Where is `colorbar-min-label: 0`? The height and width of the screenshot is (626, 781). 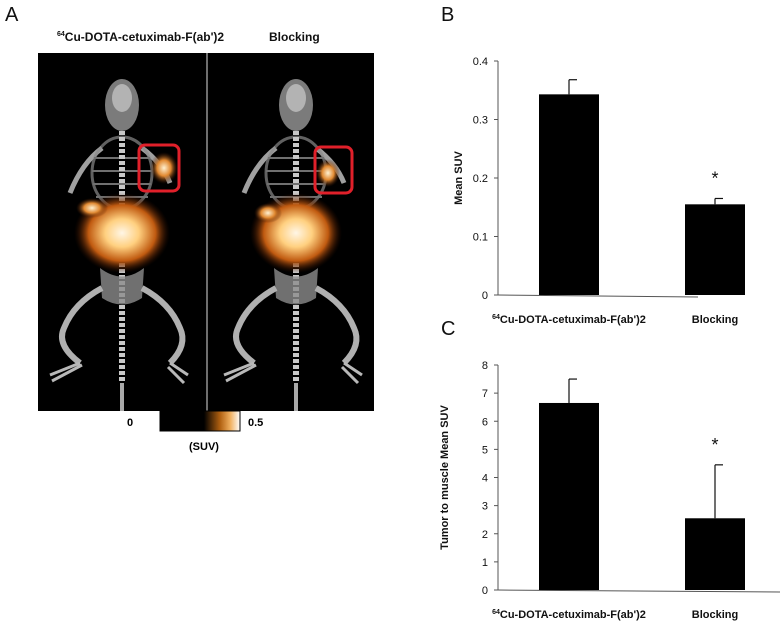
colorbar-min-label: 0 is located at coordinates (130, 423).